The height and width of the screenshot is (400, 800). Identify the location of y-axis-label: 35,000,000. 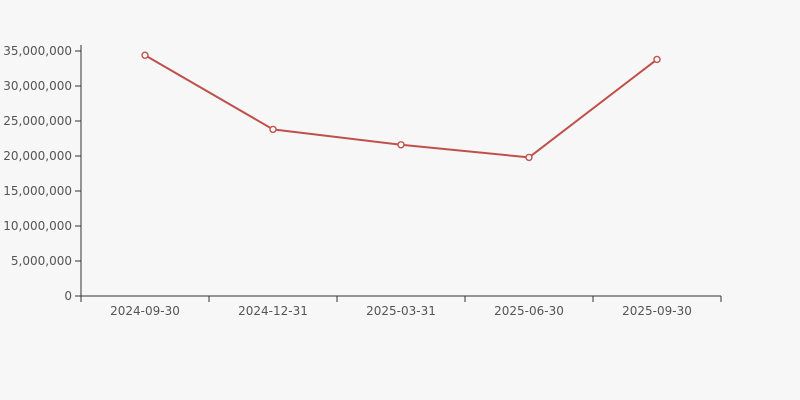
(37, 51).